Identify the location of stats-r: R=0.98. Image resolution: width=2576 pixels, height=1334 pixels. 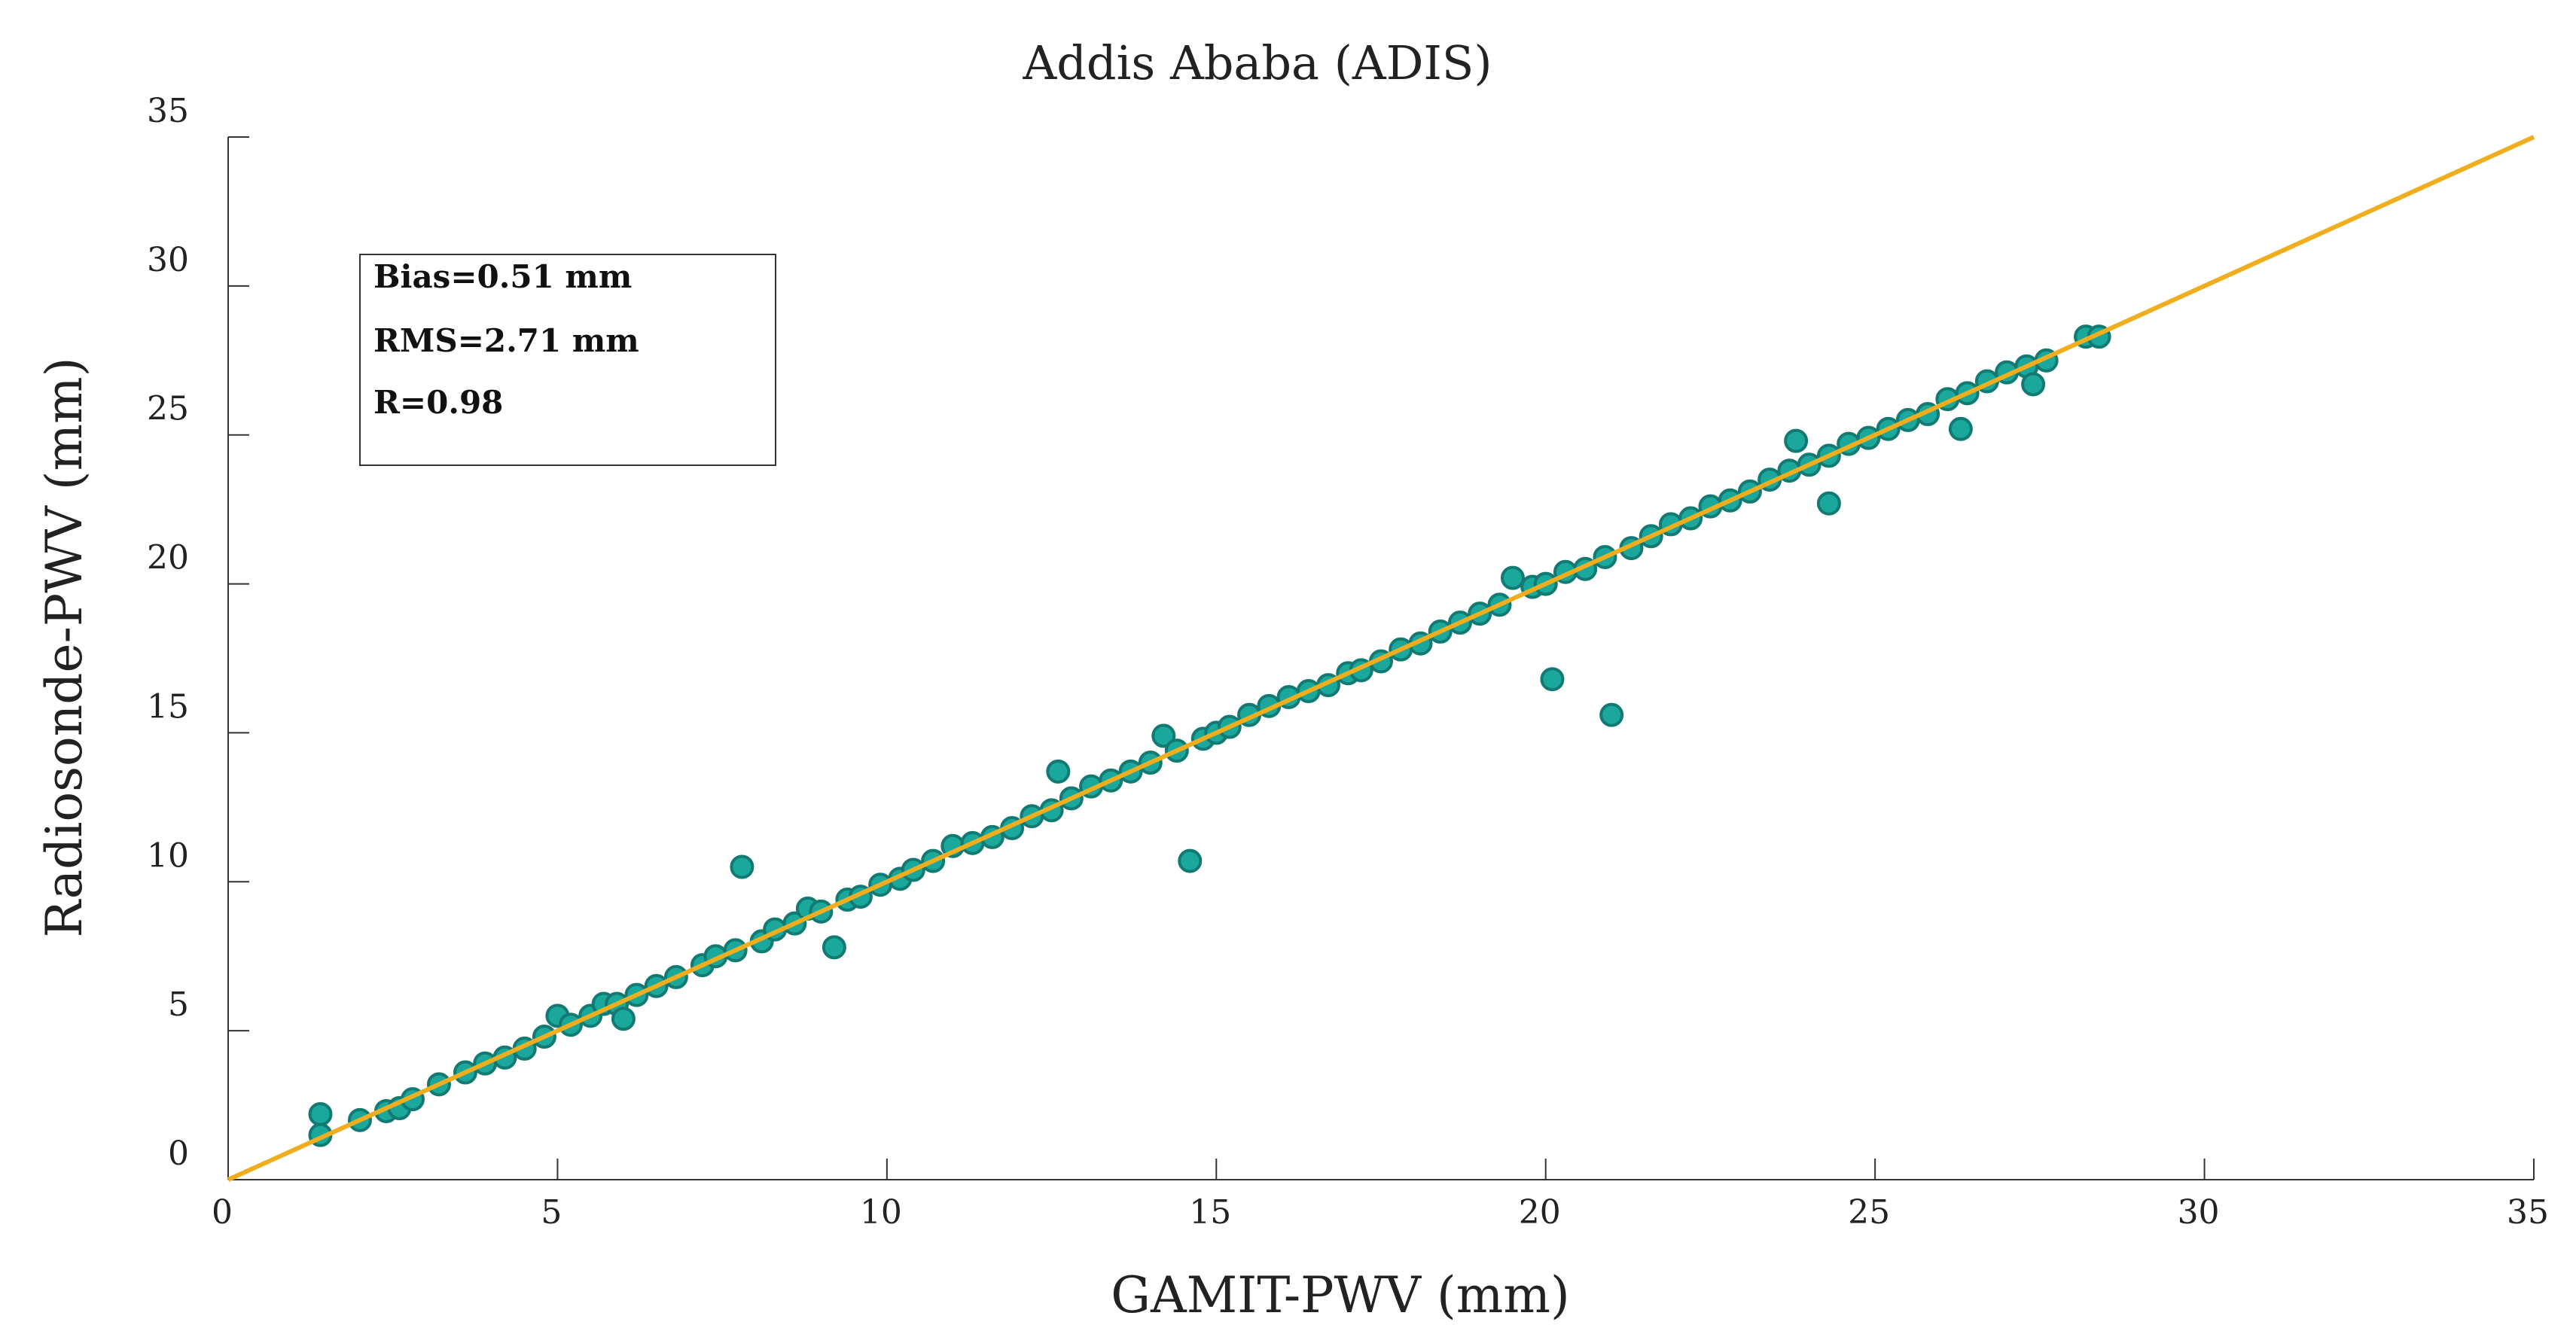
(438, 403).